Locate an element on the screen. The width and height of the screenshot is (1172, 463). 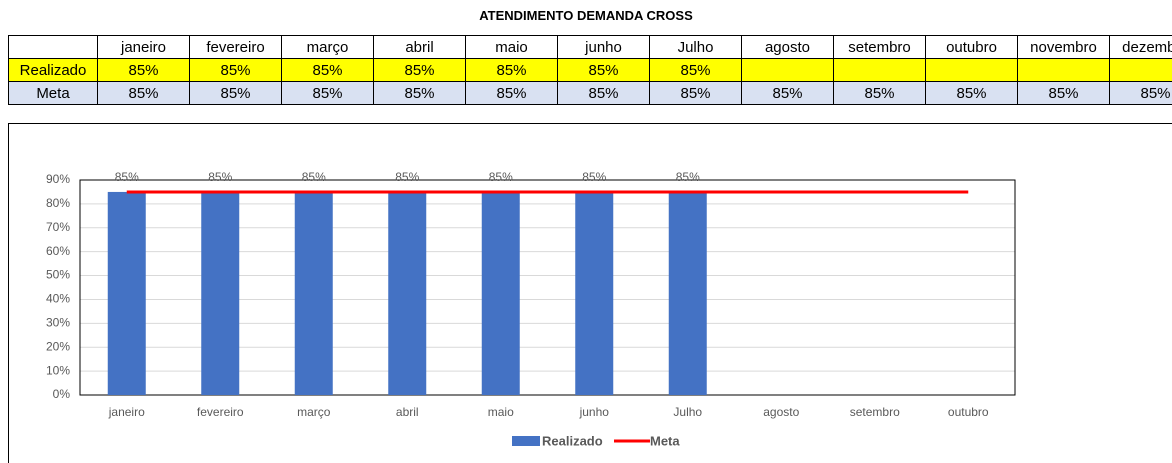
x-tick-label: outubro is located at coordinates (968, 412).